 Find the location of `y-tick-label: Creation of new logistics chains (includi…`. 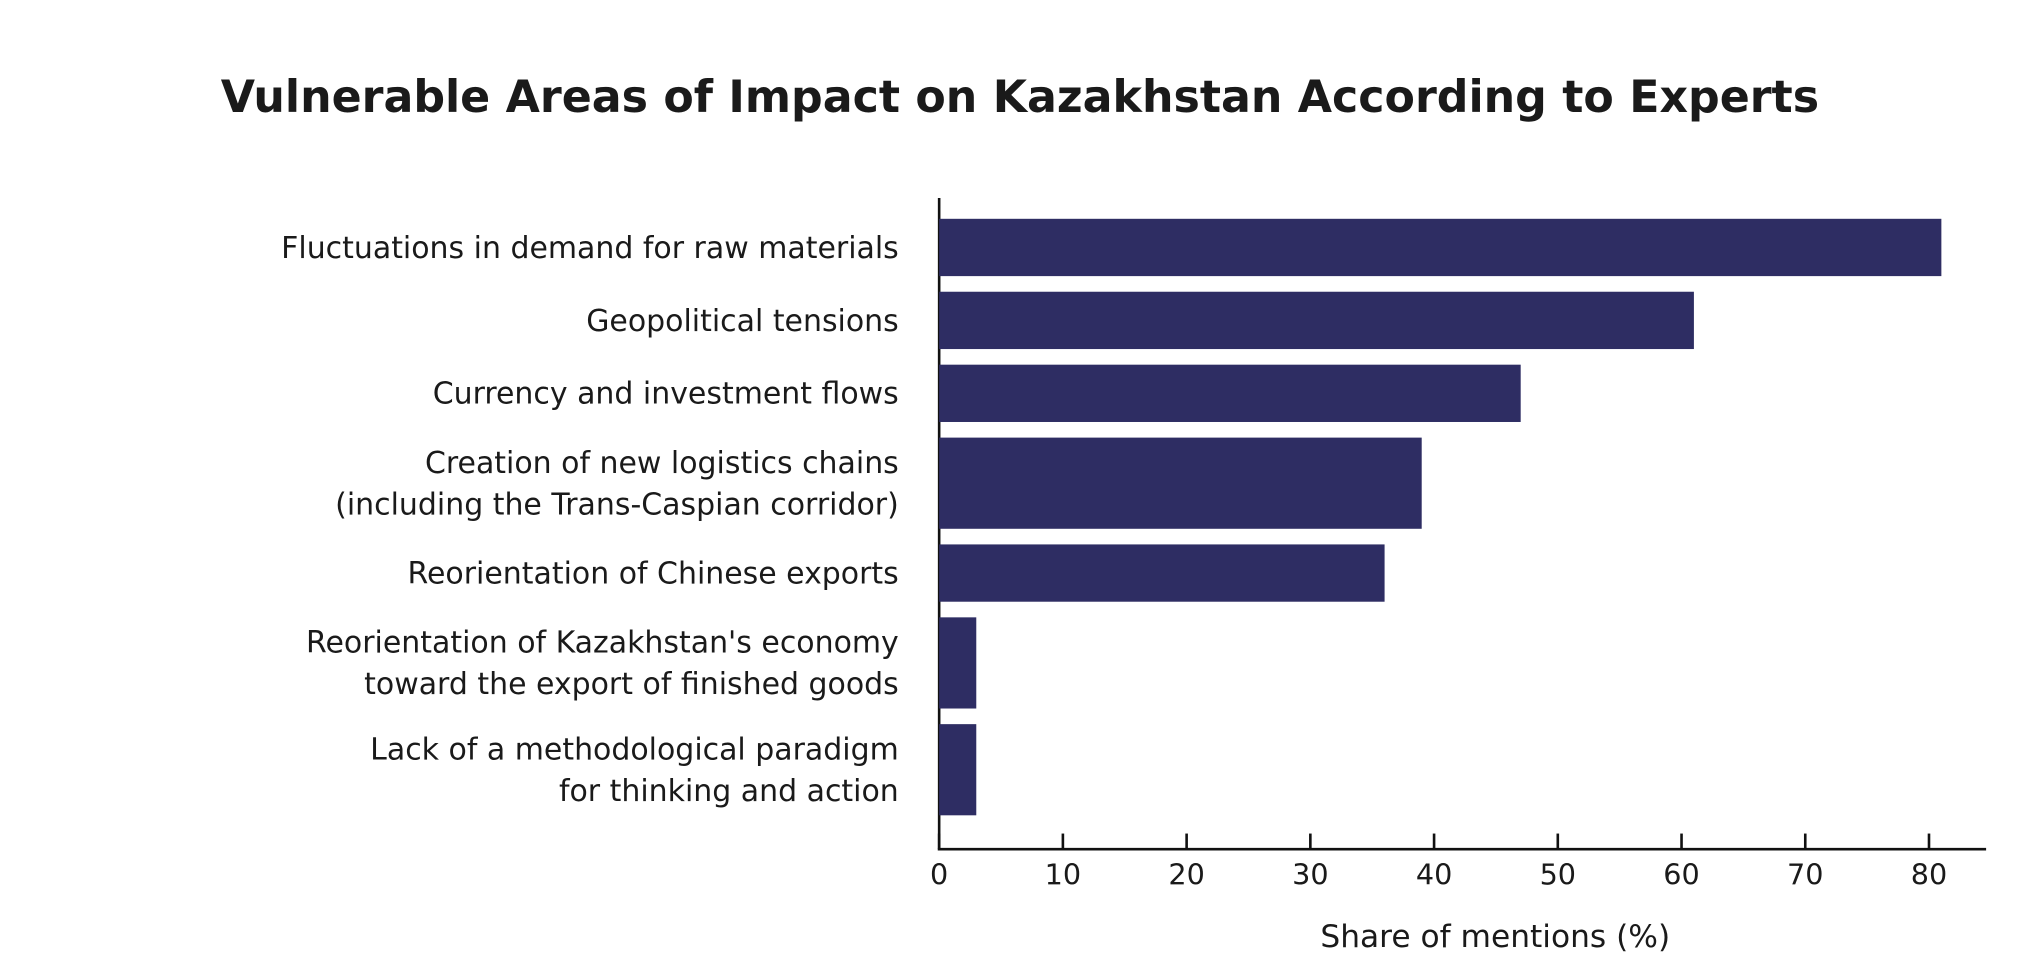

y-tick-label: Creation of new logistics chains (includi… is located at coordinates (617, 484).